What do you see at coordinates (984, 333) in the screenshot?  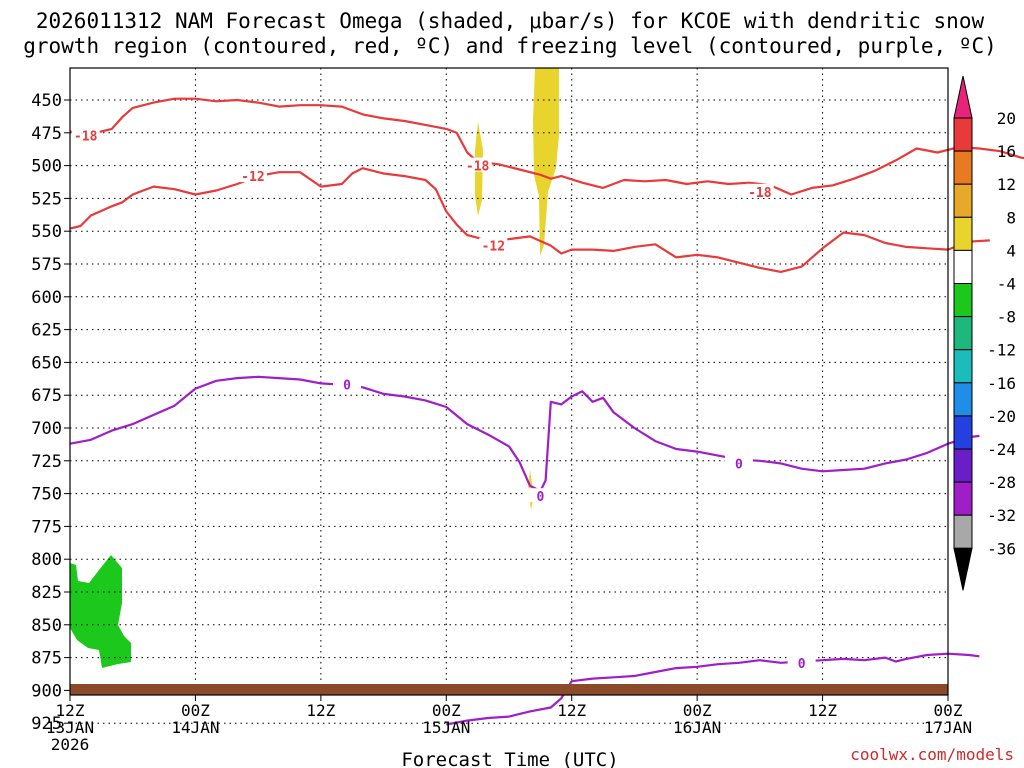 I see `colorbar: 20 16 12 8 4 -4 -8 -12 -16 -20 -24 -28 -32 -36` at bounding box center [984, 333].